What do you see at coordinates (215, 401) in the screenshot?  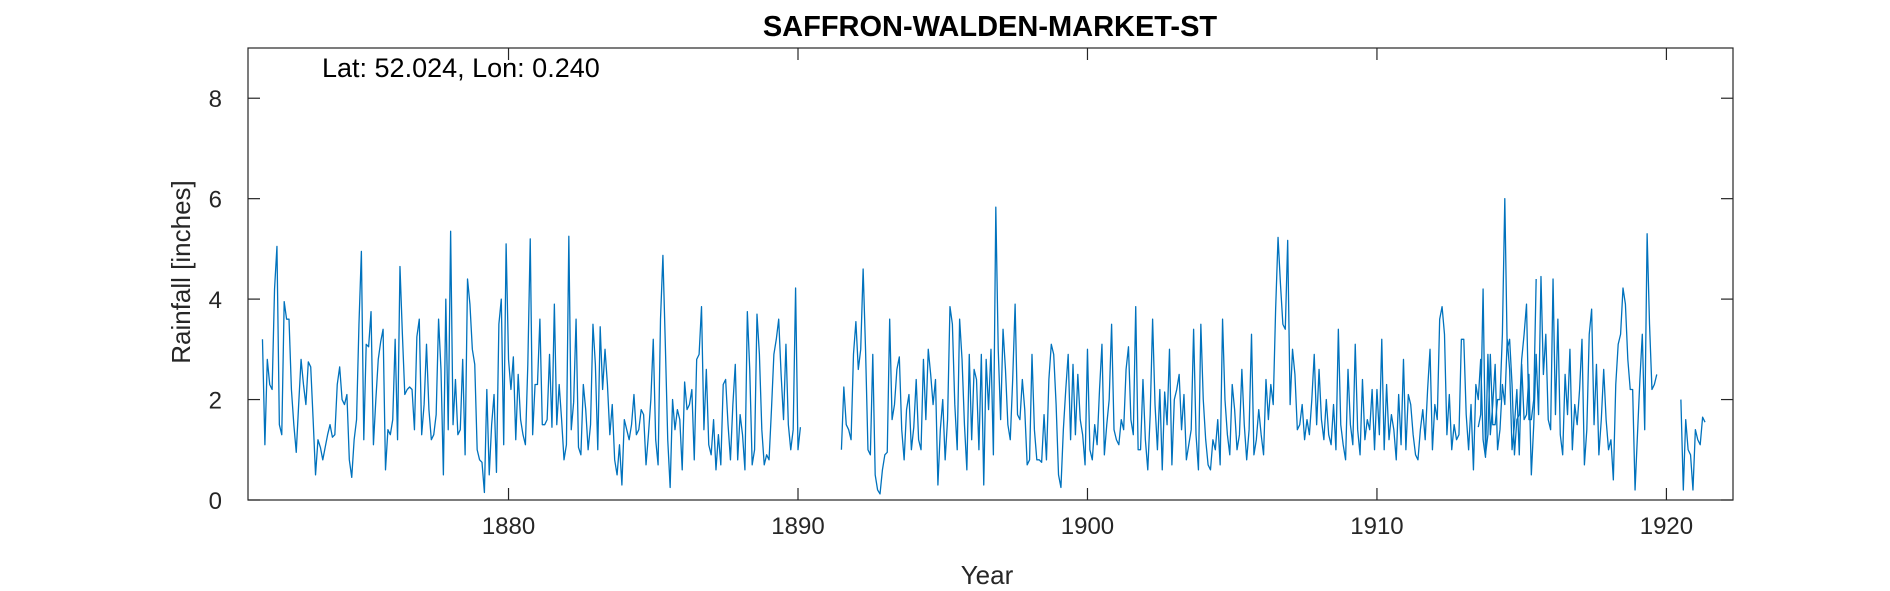 I see `y-tick-label: 2` at bounding box center [215, 401].